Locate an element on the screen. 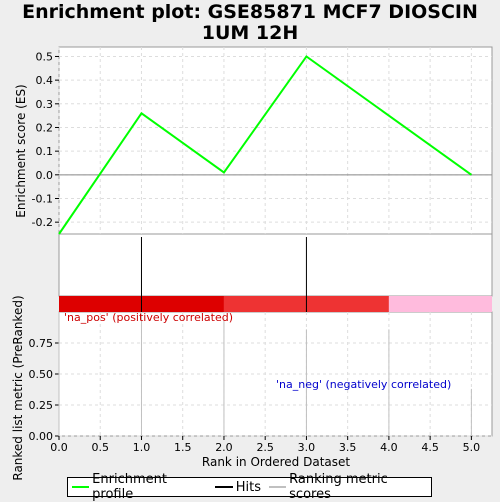 Image resolution: width=500 pixels, height=502 pixels. legend-swatch-es is located at coordinates (81, 487).